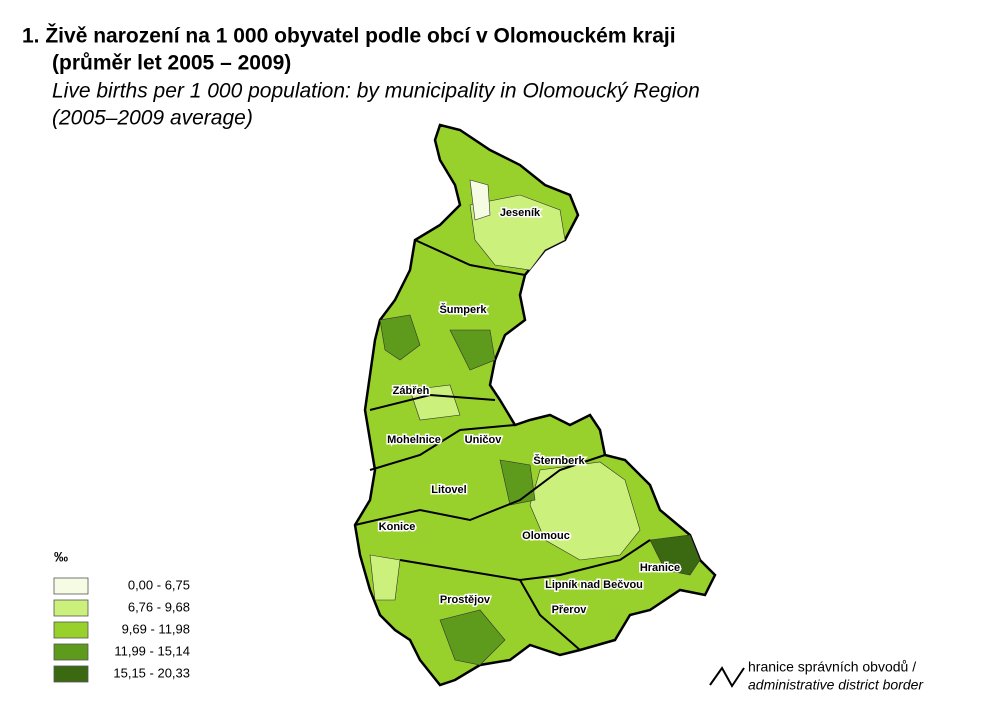  I want to click on town-label: Prostějov, so click(465, 600).